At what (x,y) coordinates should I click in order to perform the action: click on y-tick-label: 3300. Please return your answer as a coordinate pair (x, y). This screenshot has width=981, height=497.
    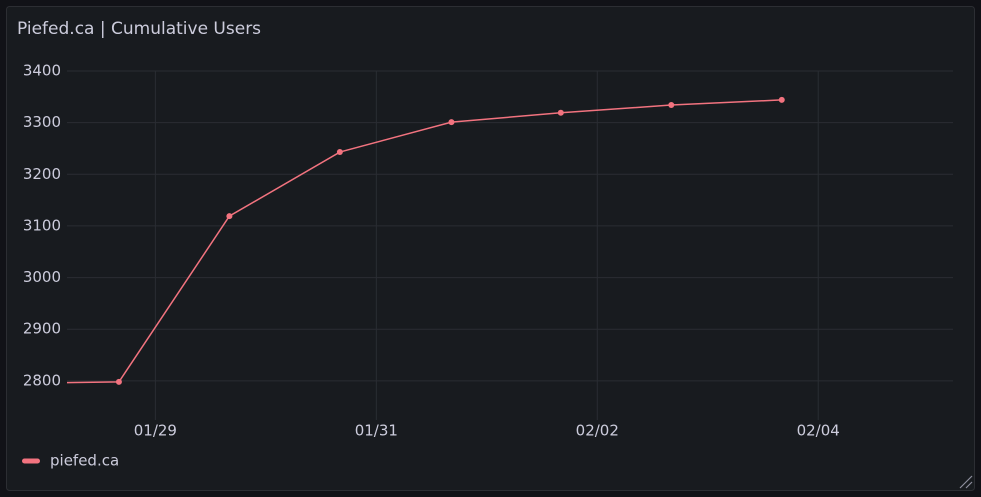
    Looking at the image, I should click on (42, 122).